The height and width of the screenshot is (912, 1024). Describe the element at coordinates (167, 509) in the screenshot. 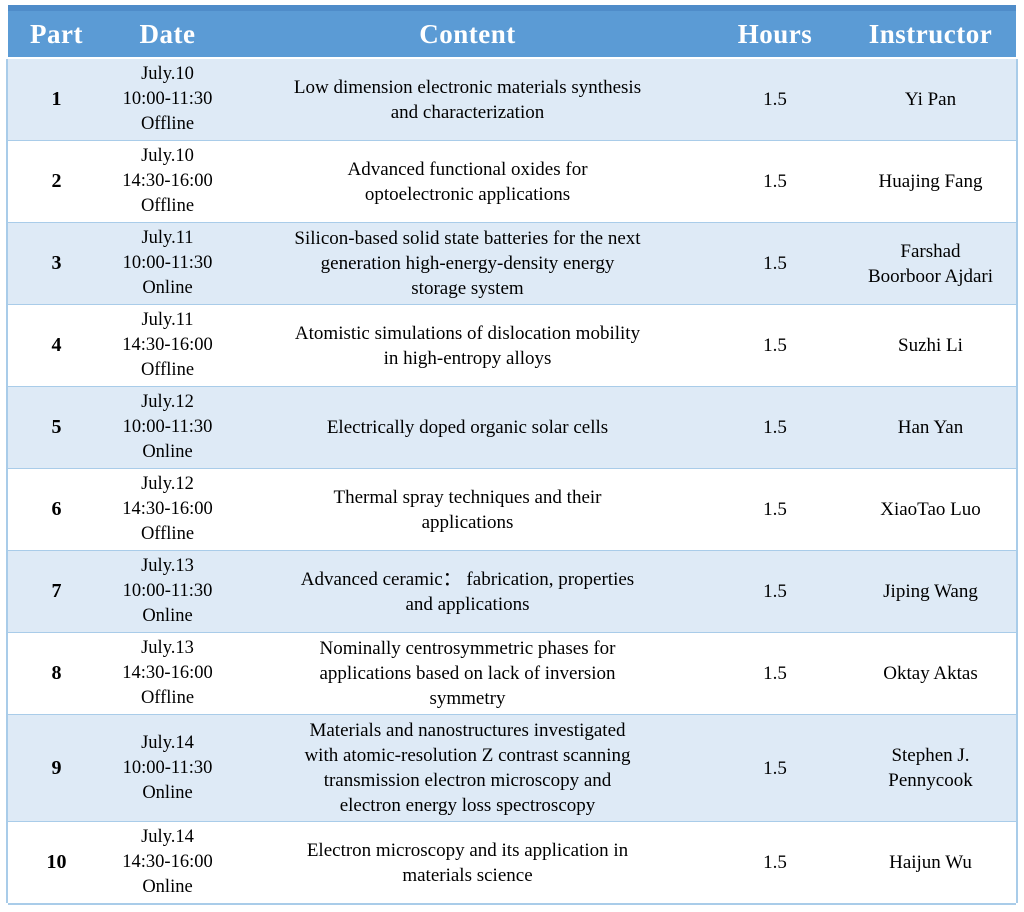

I see `cell-date: July.12 14:30-16:00 Offline` at that location.